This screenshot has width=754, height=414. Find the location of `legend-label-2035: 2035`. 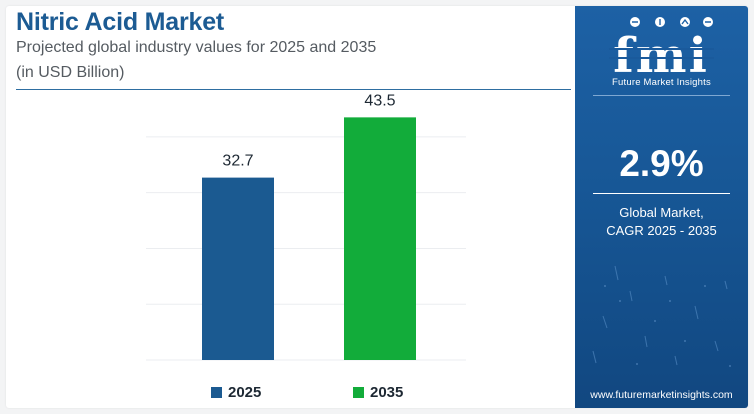

legend-label-2035: 2035 is located at coordinates (387, 392).